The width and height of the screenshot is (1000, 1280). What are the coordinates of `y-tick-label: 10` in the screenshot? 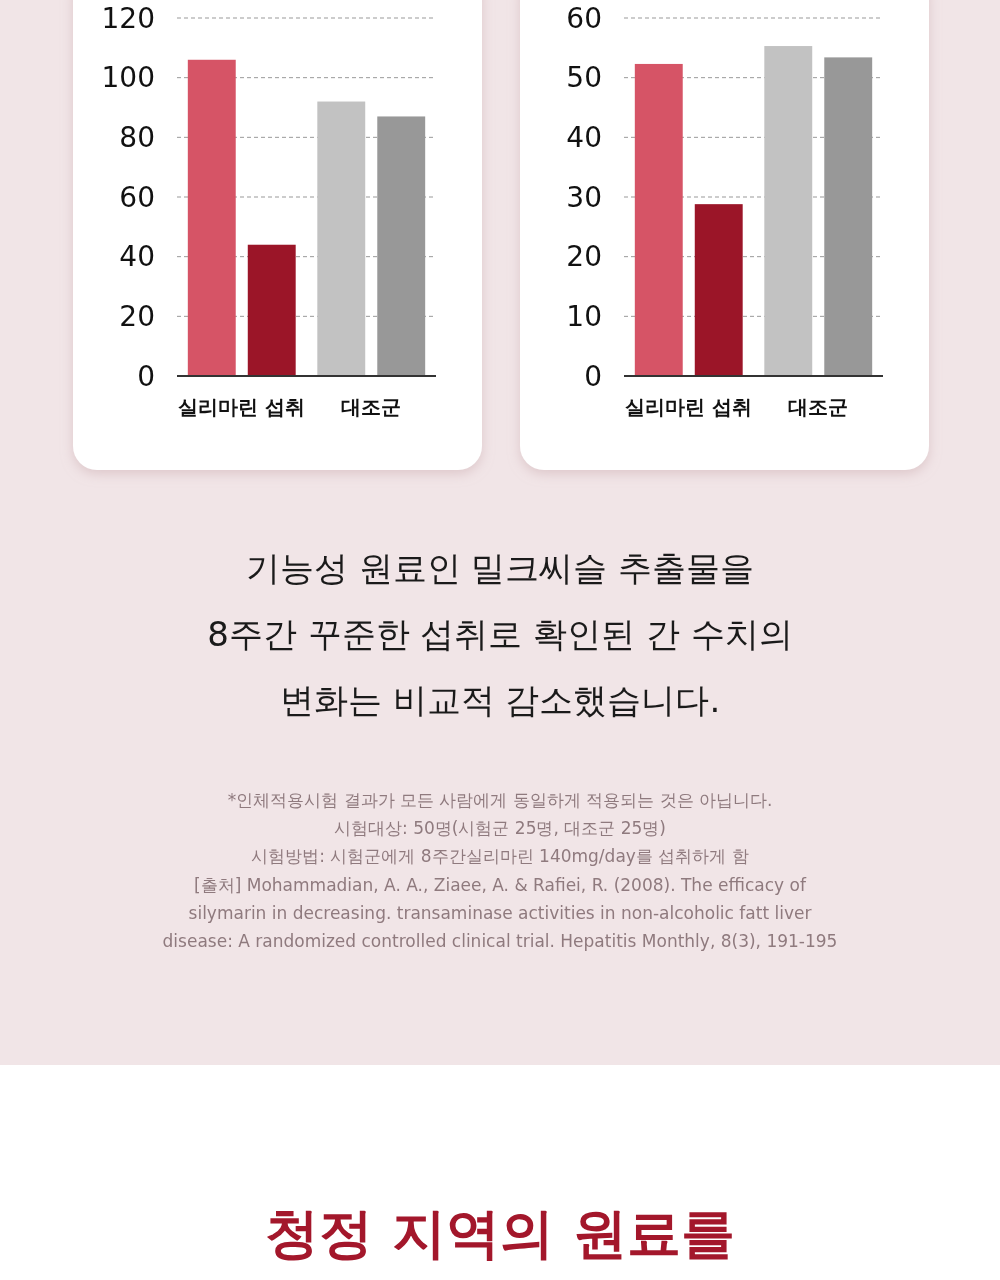 It's located at (584, 317).